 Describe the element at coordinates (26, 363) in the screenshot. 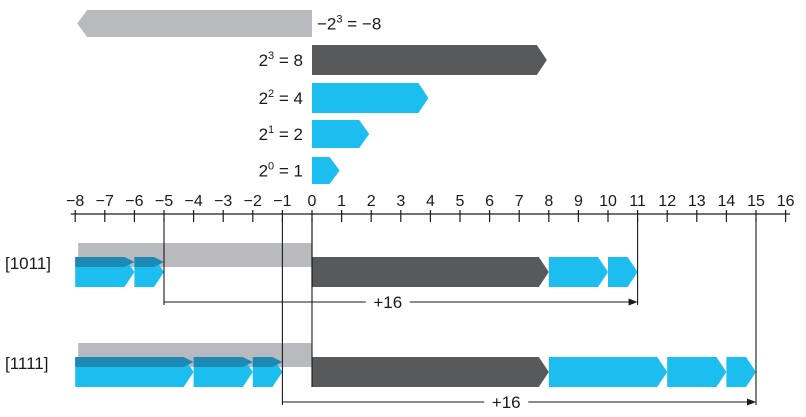

I see `row-label-1111: [1111]` at that location.